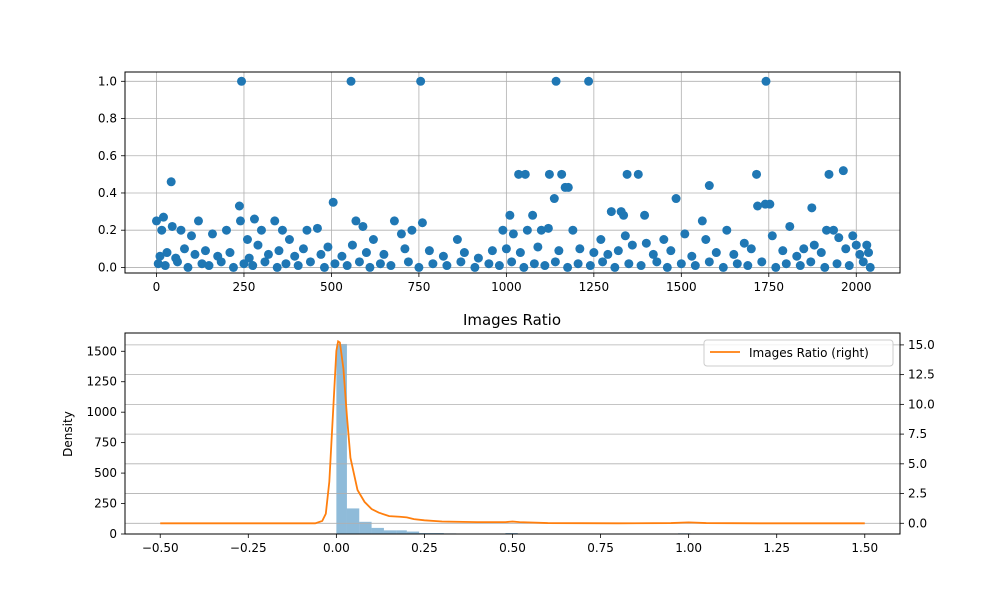  I want to click on scatter-y-ticks: 0.00.20.40.60.81.0, so click(111, 174).